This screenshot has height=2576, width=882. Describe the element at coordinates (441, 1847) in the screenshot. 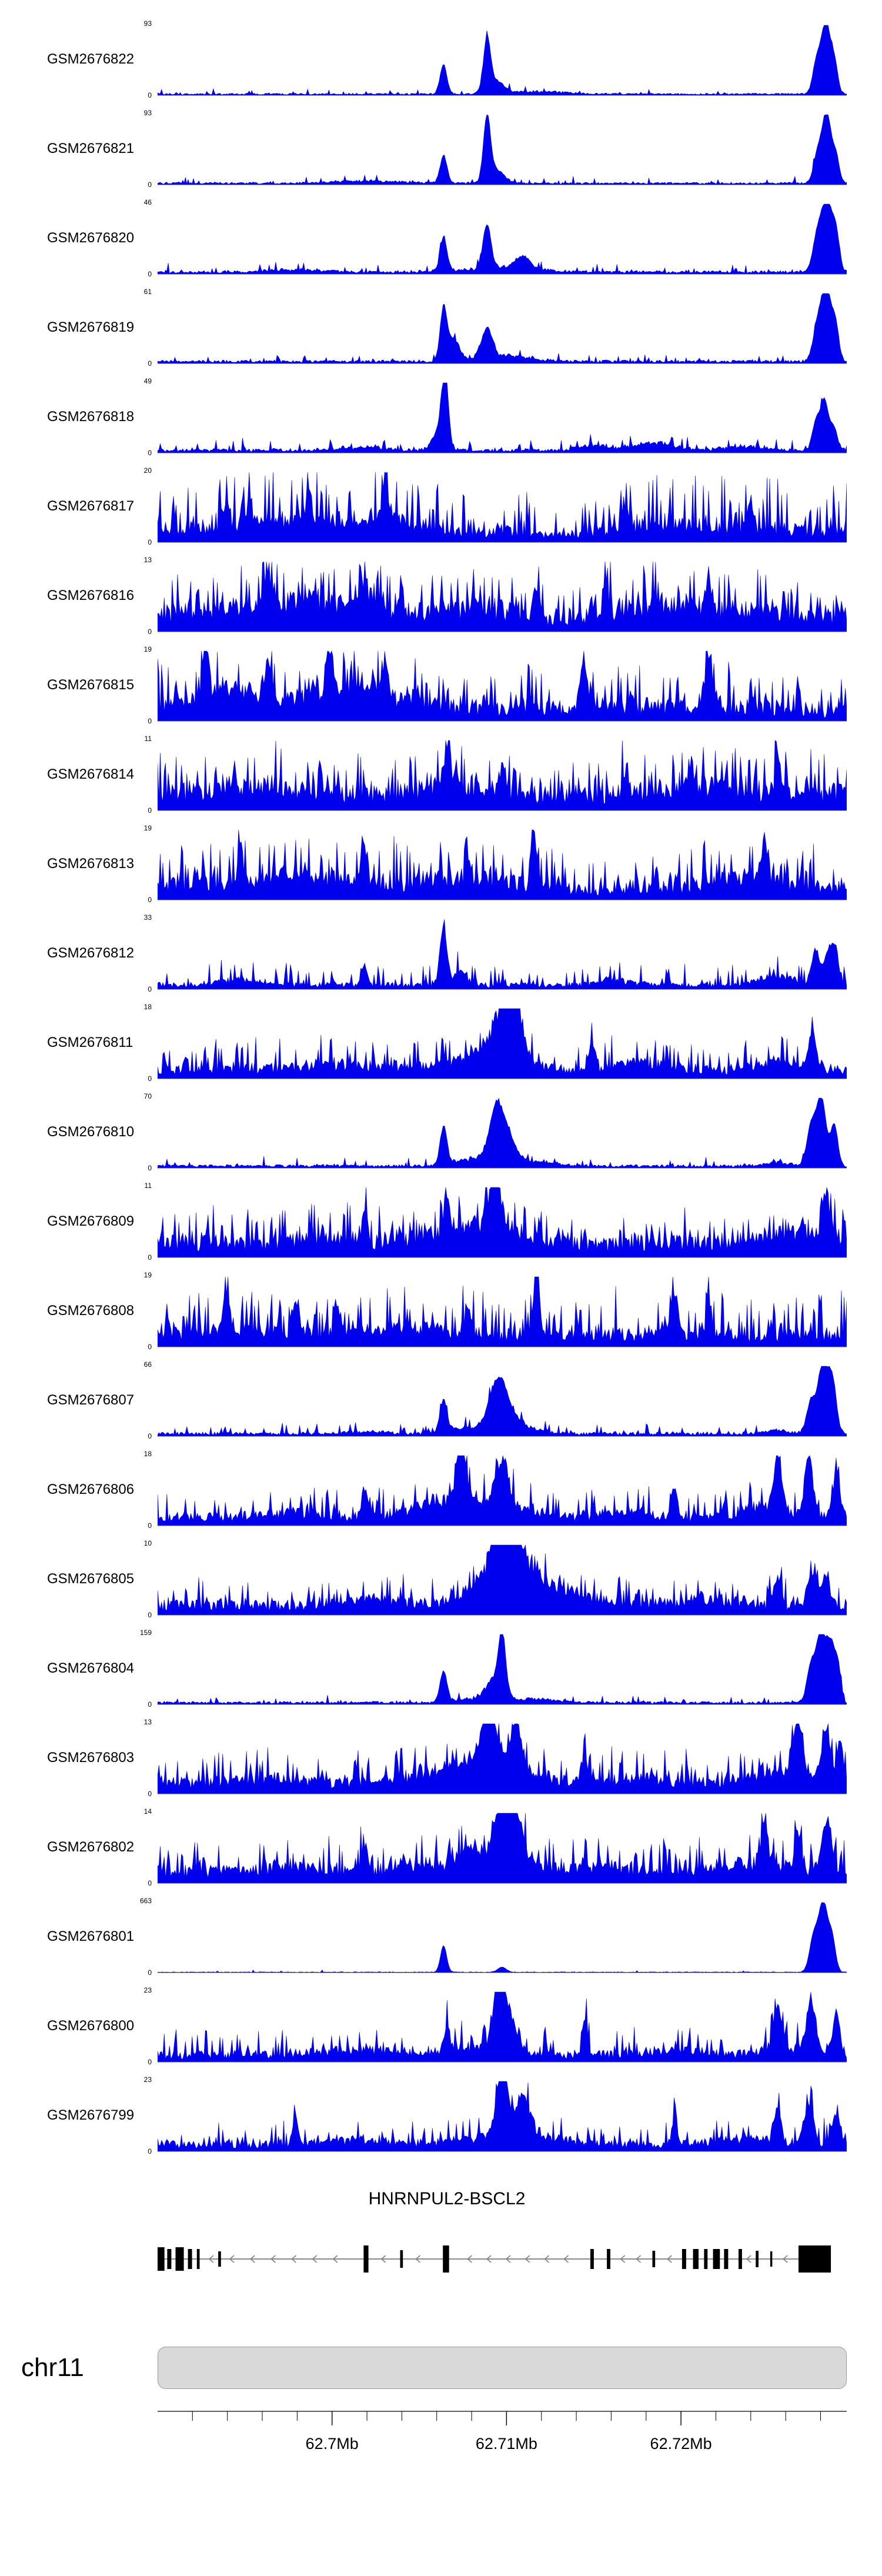

I see `coverage-track-row: GSM2676802 14 0` at that location.